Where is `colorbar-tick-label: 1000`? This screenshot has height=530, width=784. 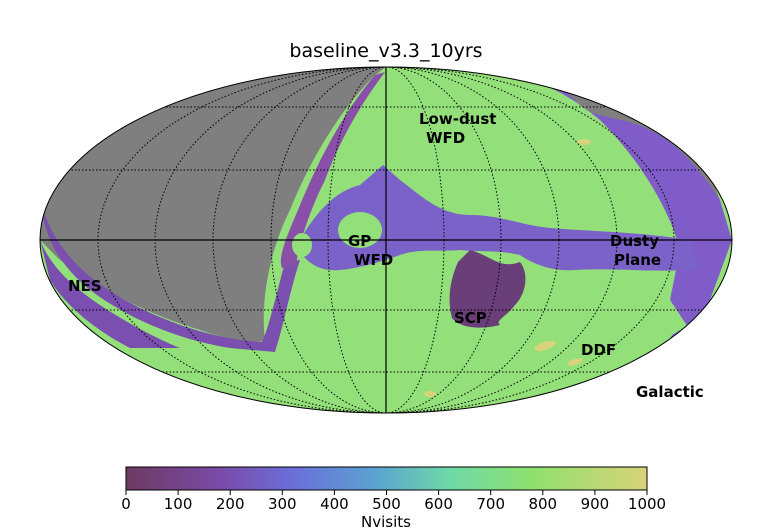 colorbar-tick-label: 1000 is located at coordinates (647, 504).